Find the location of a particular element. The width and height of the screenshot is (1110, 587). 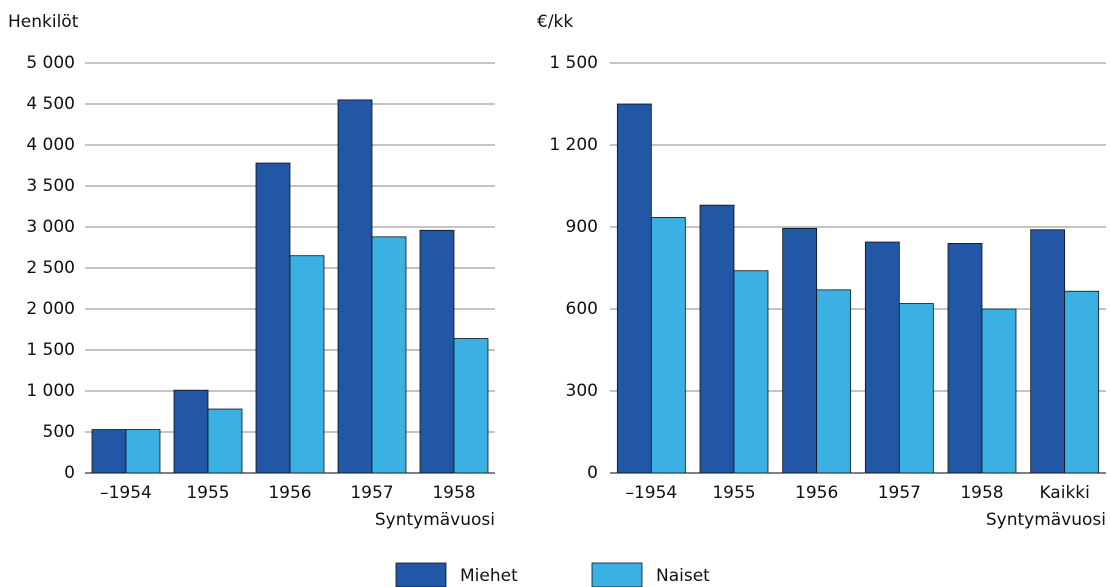

legend-label: Naiset is located at coordinates (683, 576).